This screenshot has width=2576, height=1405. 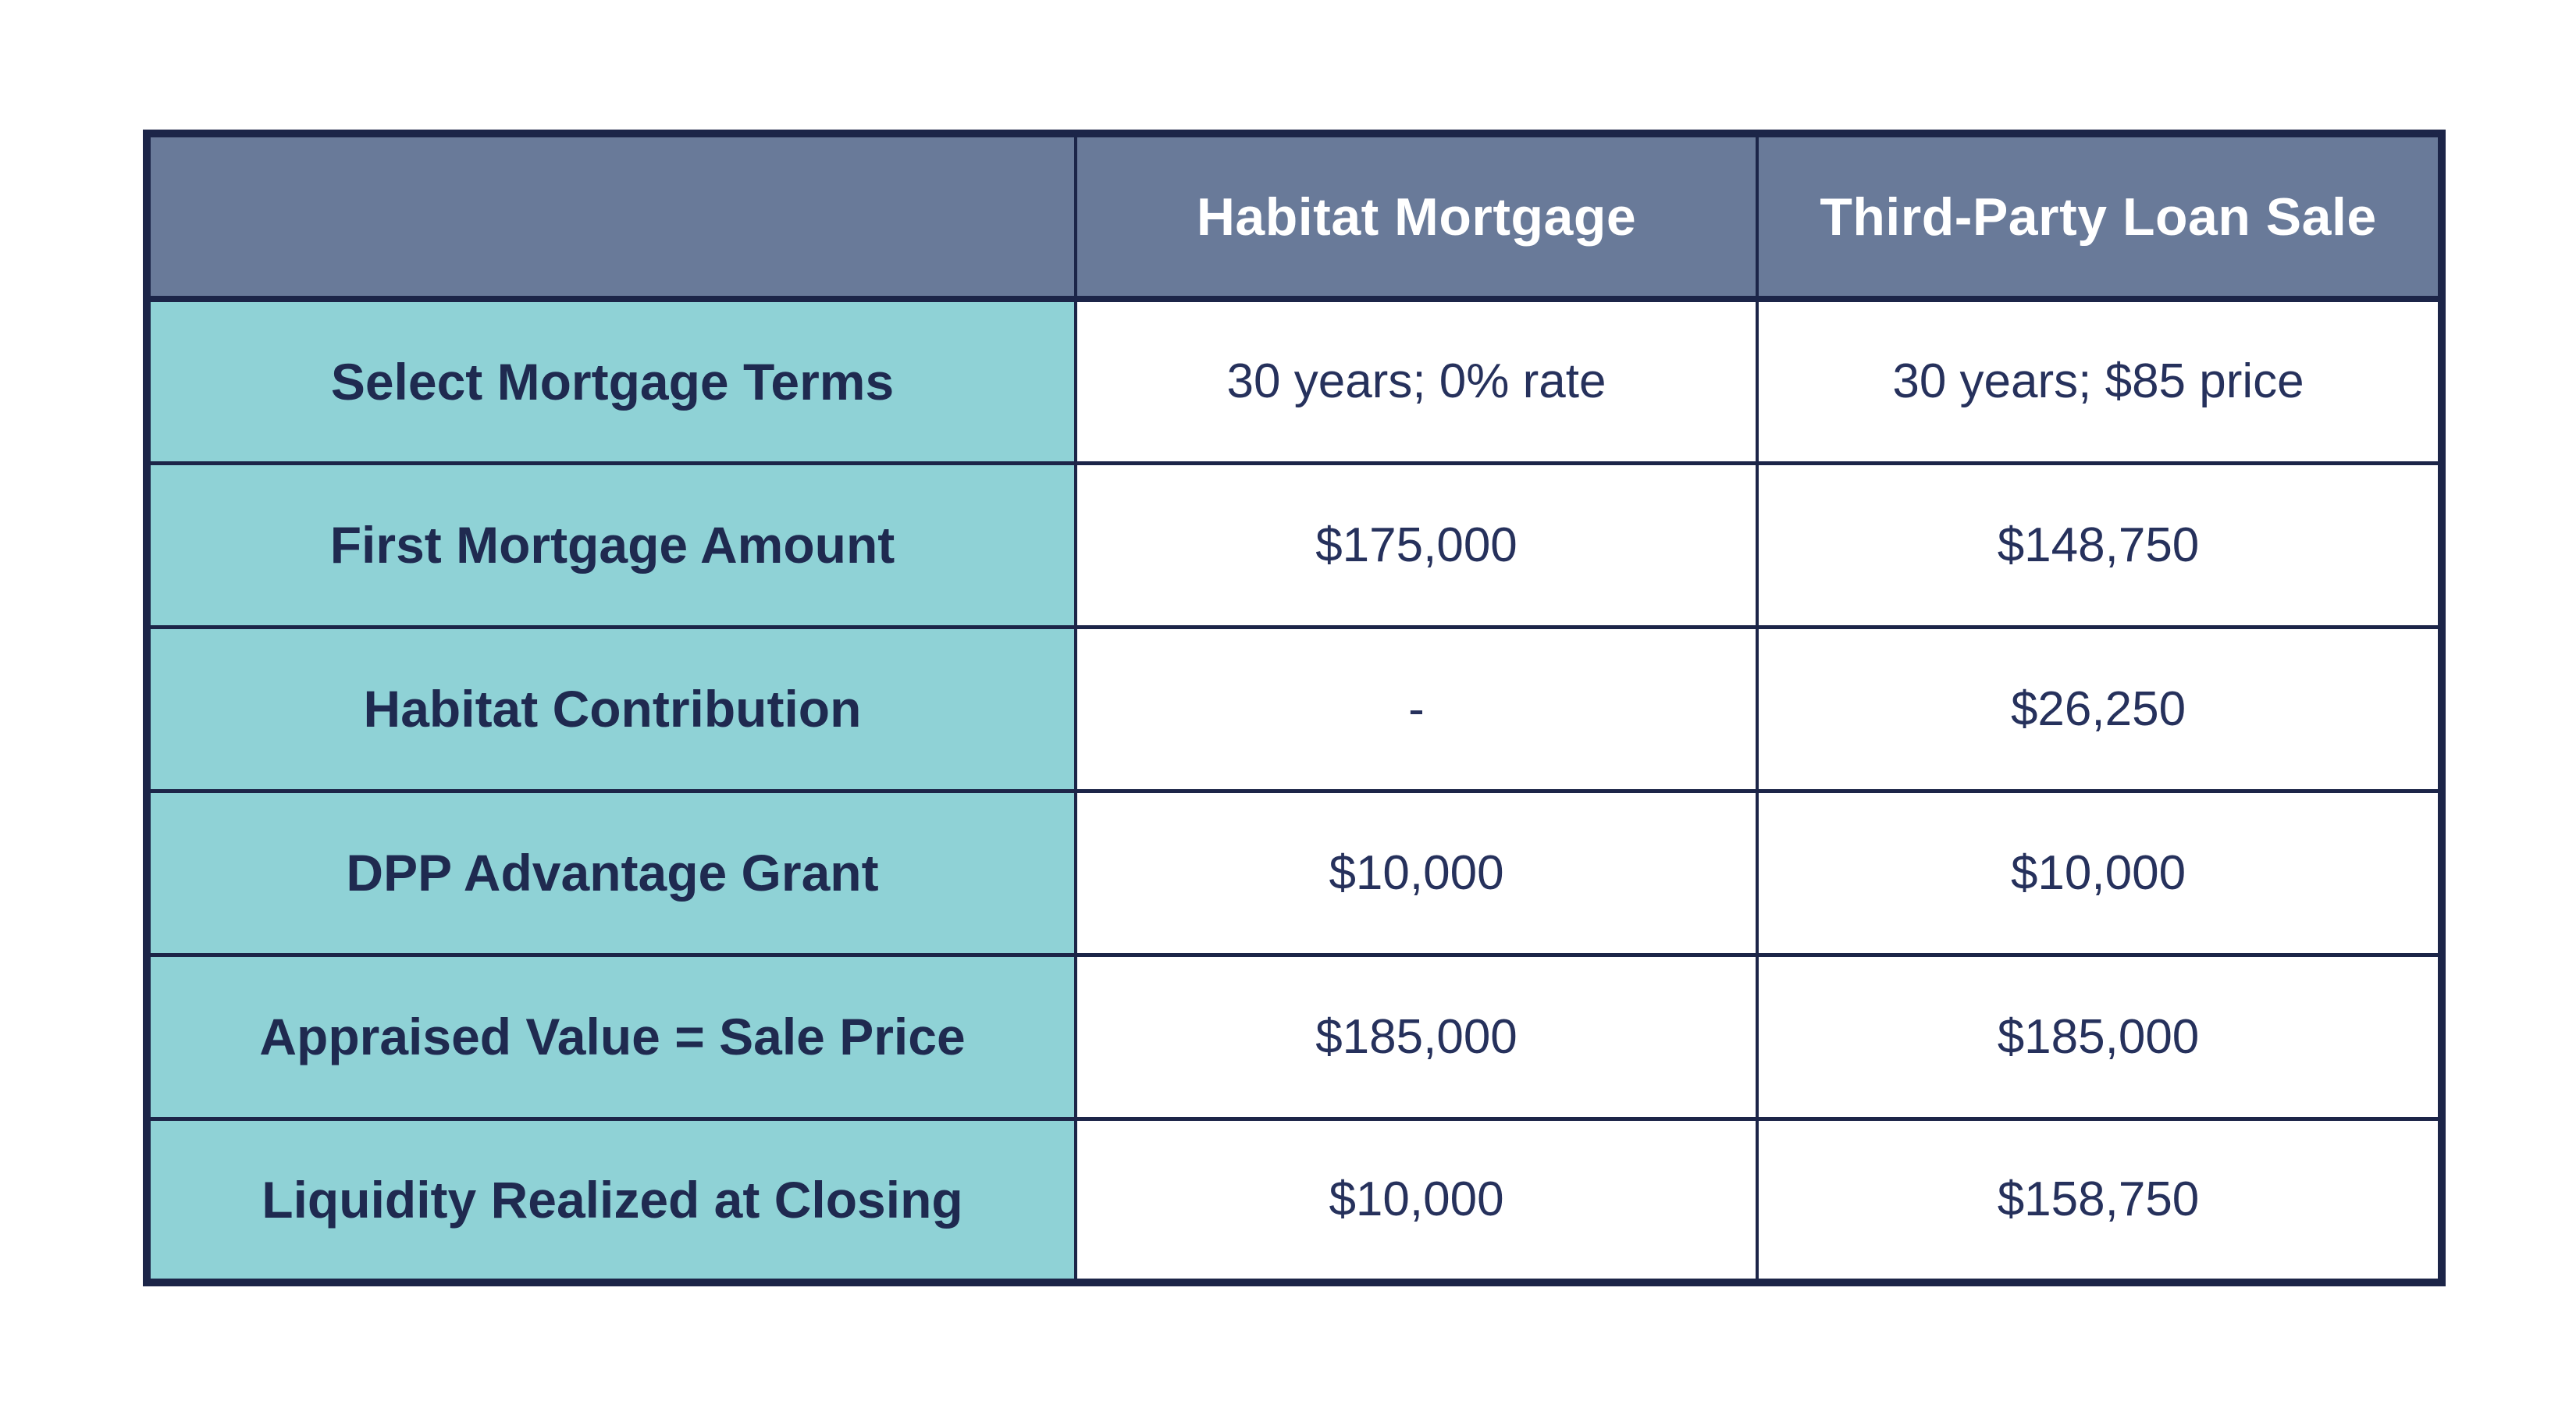 I want to click on row-label-first-mortgage-amount: First Mortgage Amount, so click(x=610, y=545).